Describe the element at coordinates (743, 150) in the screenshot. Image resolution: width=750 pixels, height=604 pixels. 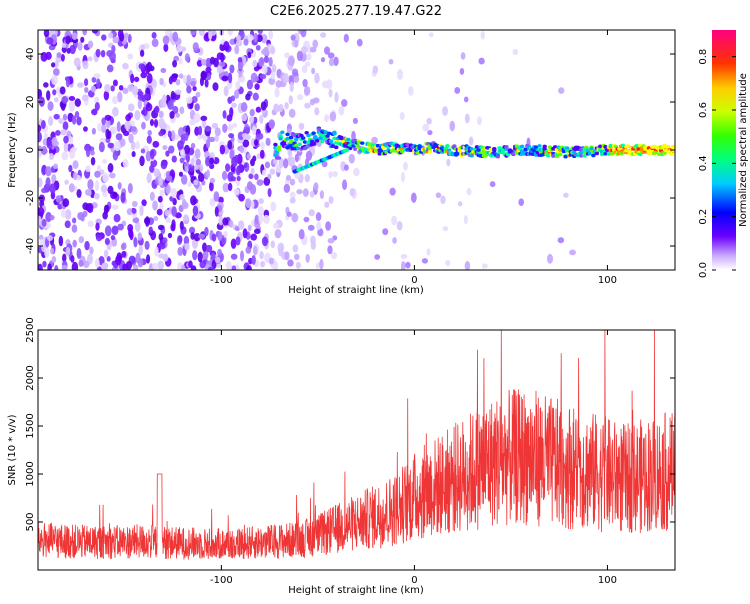
I see `colorbar-label: Normalized spectral amplitude` at that location.